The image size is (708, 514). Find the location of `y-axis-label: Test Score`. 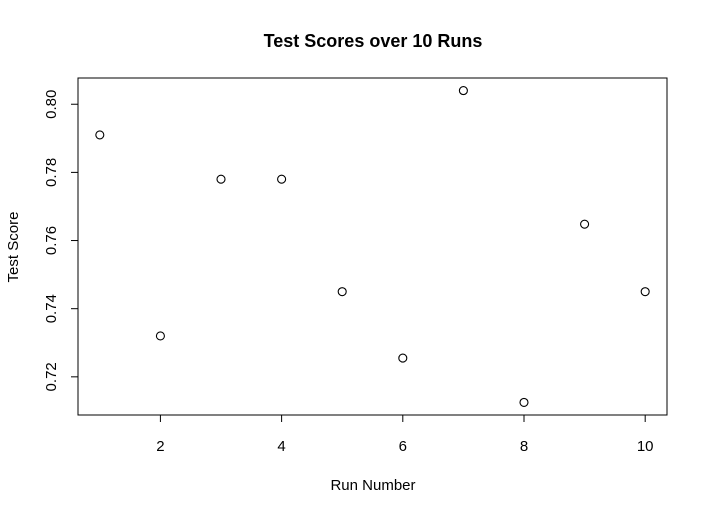

y-axis-label: Test Score is located at coordinates (13, 247).